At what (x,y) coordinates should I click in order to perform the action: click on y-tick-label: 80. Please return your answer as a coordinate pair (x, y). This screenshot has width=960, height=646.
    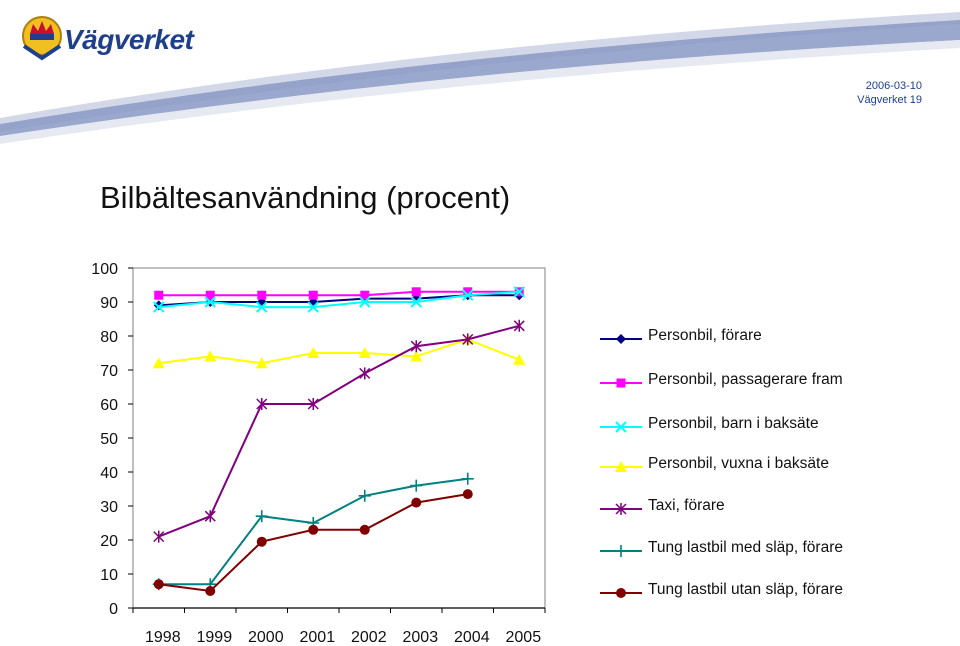
    Looking at the image, I should click on (109, 337).